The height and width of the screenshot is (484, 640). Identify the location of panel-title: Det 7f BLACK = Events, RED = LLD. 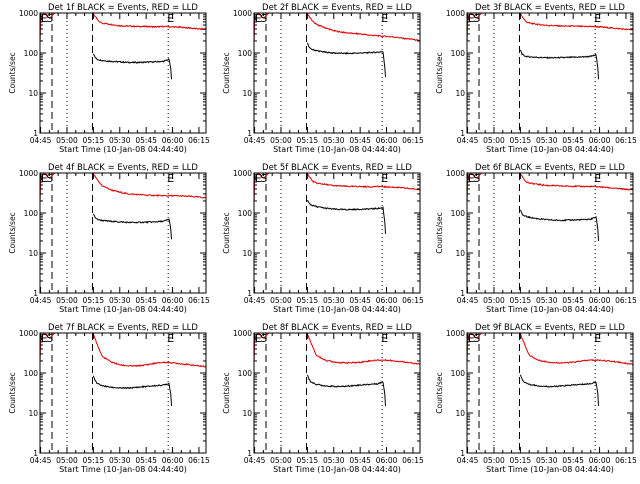
(123, 328).